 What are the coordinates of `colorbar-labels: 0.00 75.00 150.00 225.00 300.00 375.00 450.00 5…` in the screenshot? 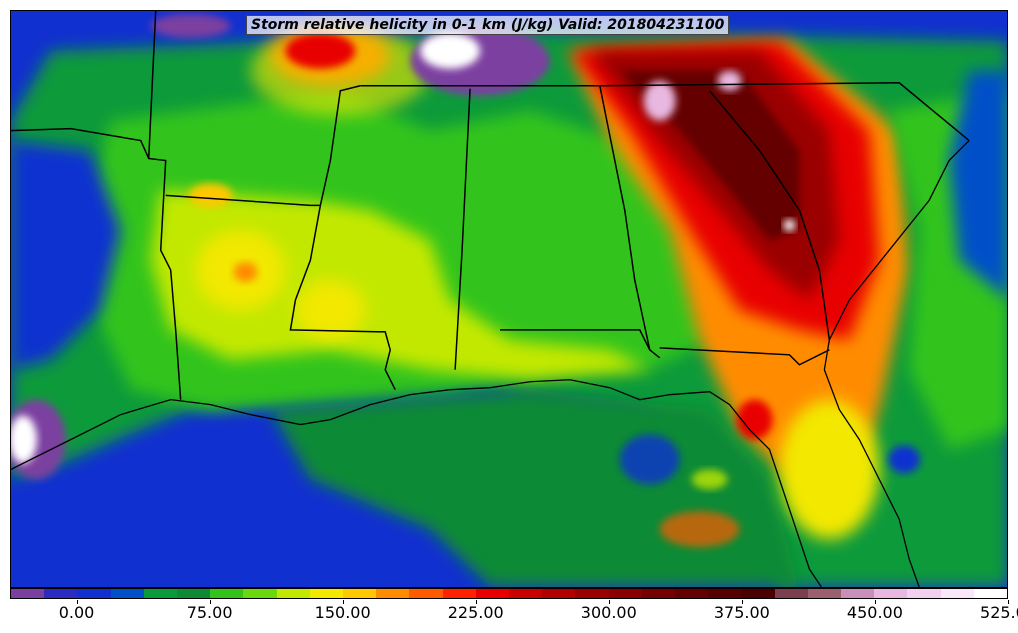 It's located at (514, 612).